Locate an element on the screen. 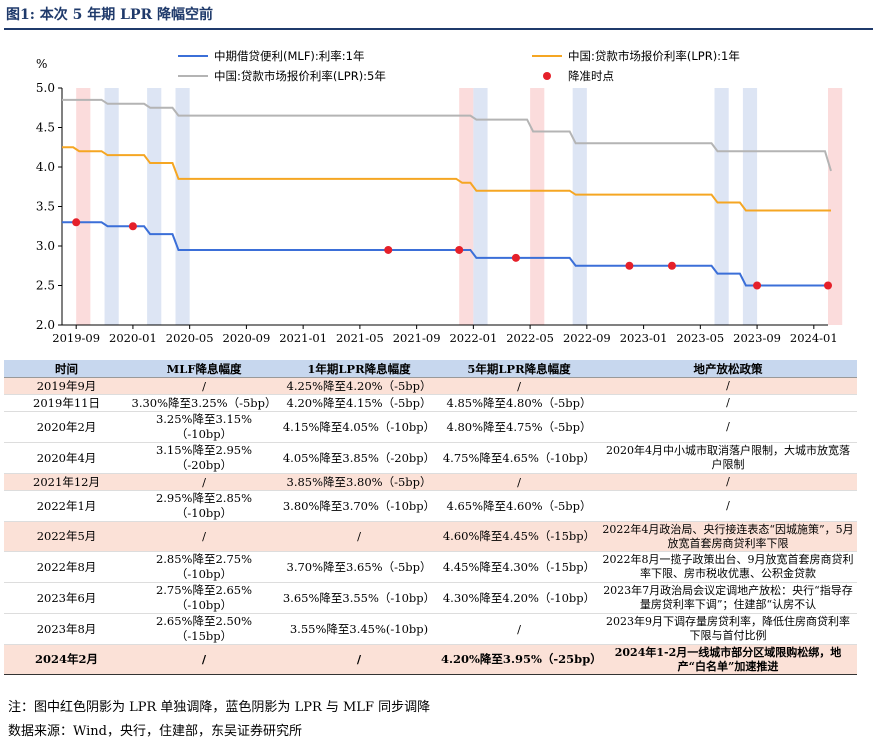  x-tick-label: 2020-09 is located at coordinates (247, 338).